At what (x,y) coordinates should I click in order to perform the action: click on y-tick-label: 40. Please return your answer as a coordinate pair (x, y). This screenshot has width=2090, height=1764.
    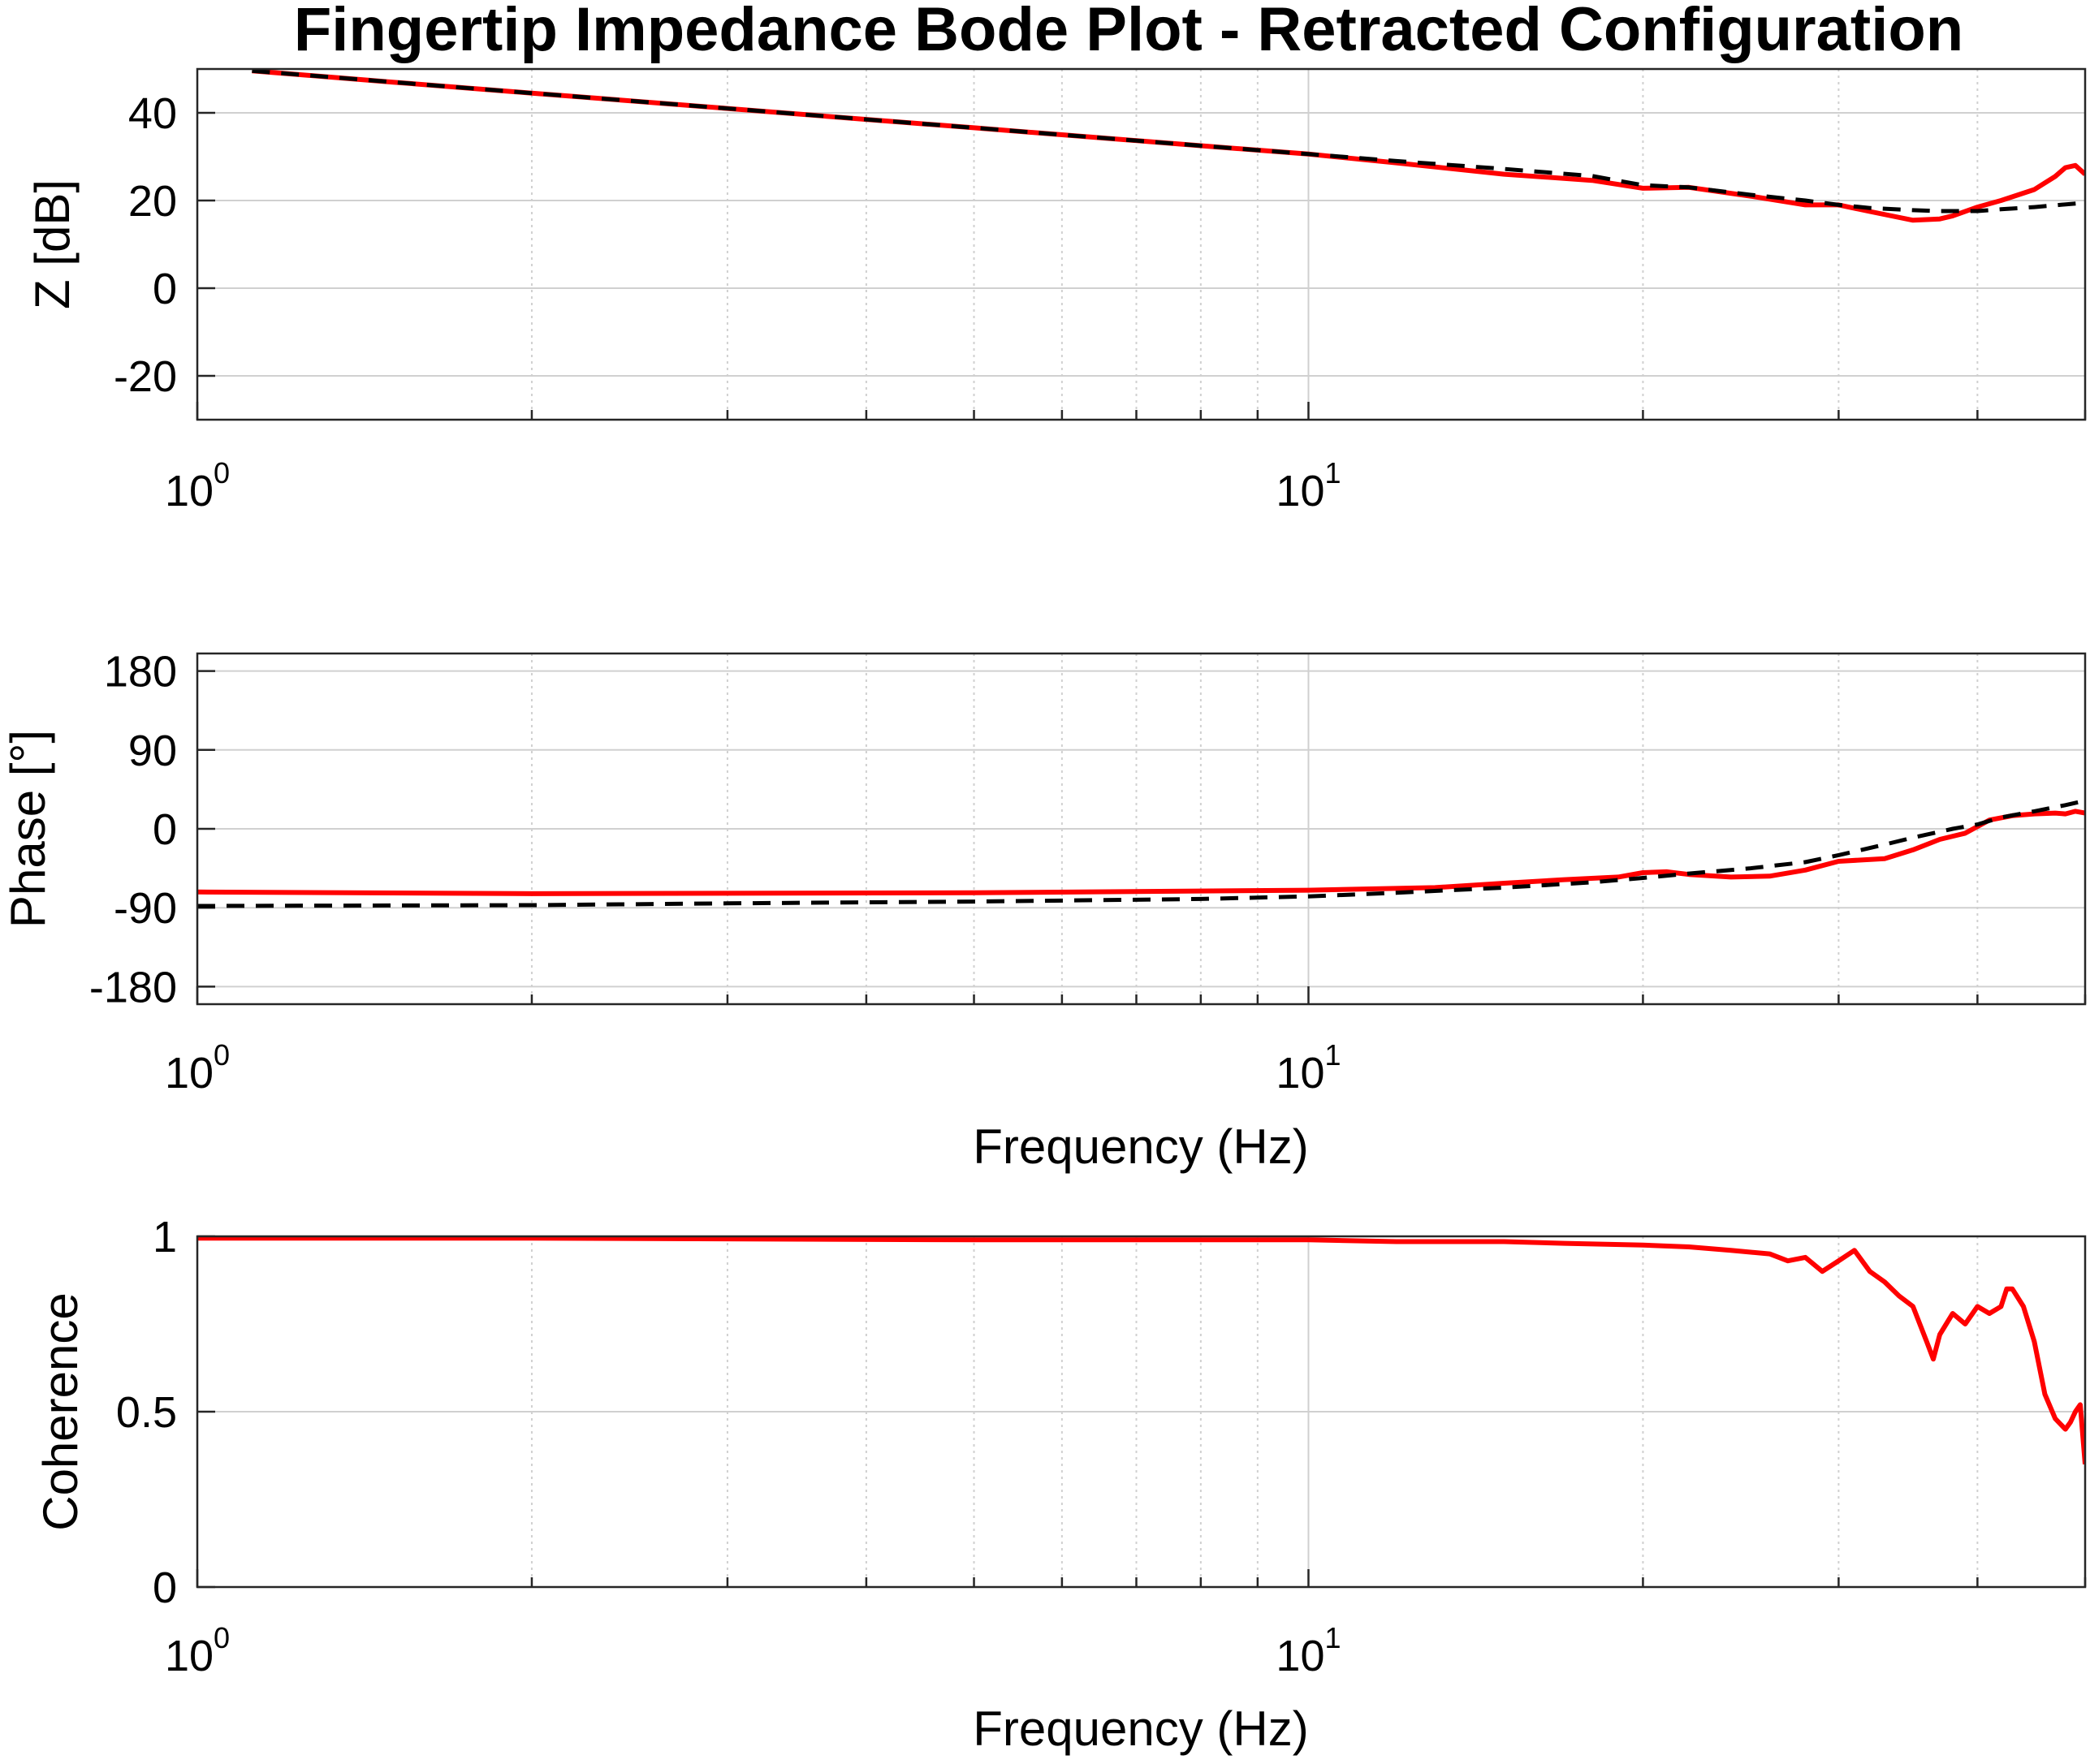
    Looking at the image, I should click on (152, 113).